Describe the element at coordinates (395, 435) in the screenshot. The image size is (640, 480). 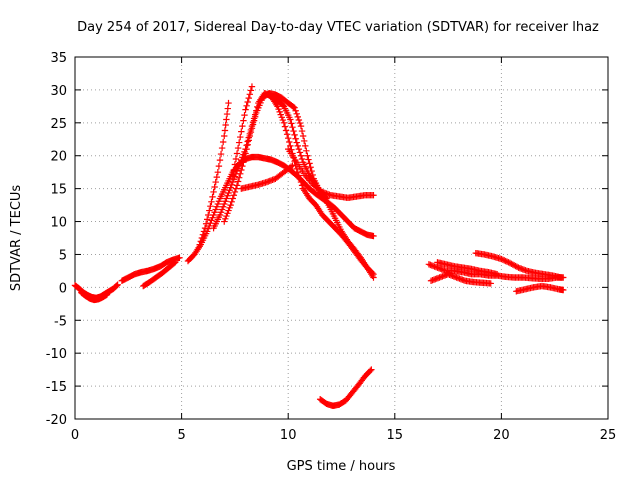
I see `x-tick-label: 15` at that location.